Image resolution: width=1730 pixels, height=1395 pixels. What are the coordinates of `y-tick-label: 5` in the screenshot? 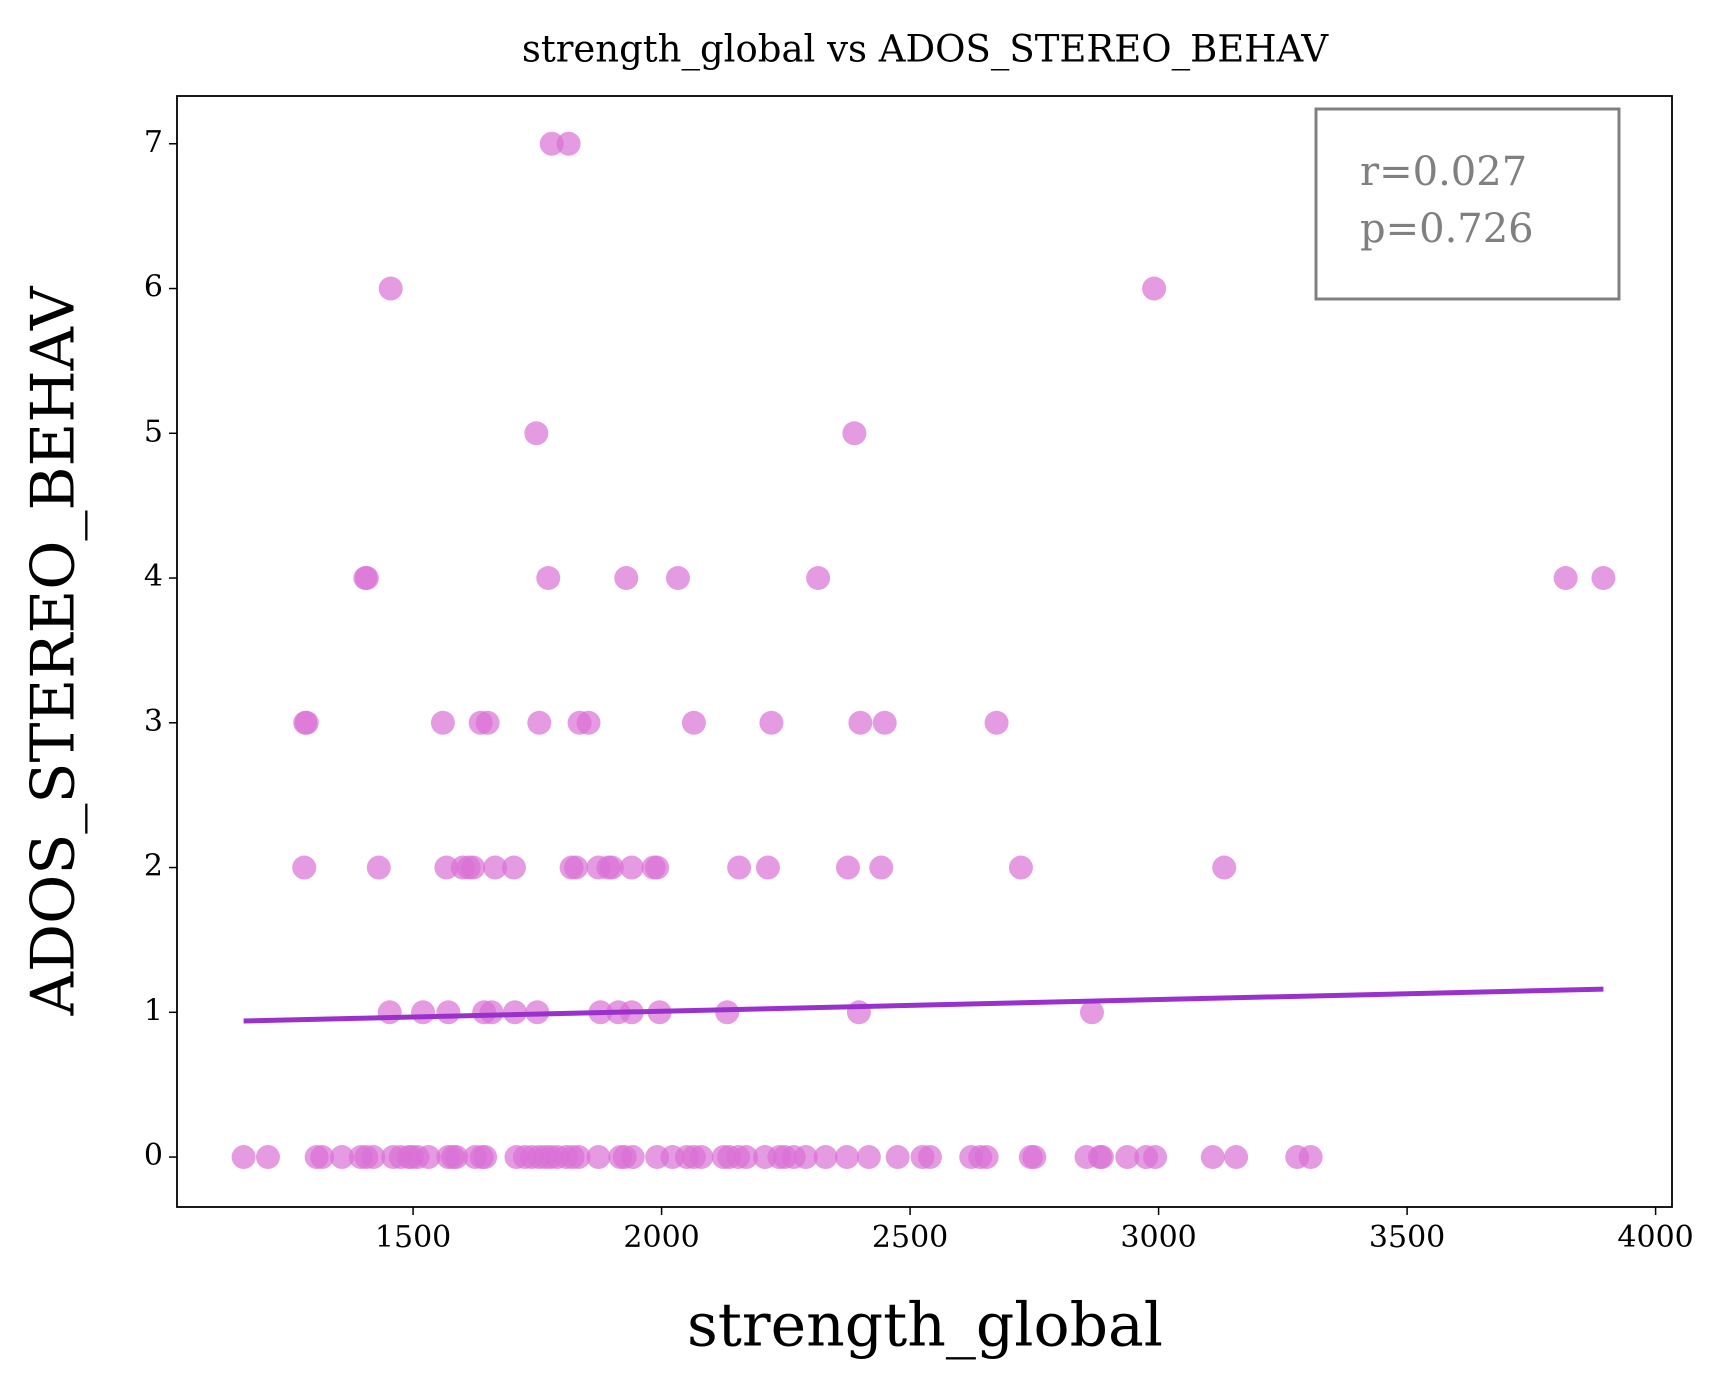 It's located at (153, 431).